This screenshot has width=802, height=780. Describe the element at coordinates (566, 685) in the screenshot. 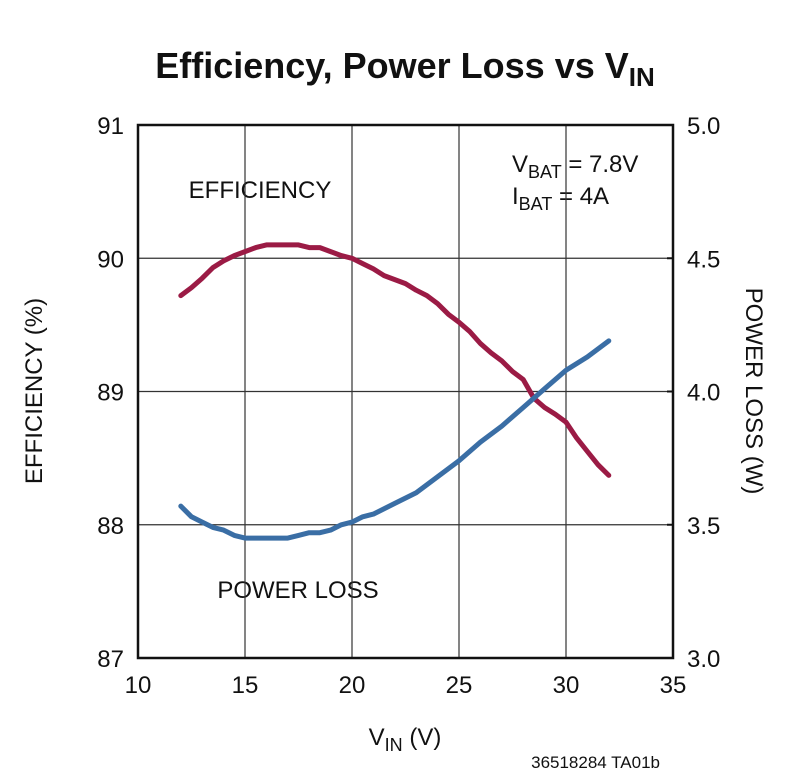

I see `x-tick-label: 30` at that location.